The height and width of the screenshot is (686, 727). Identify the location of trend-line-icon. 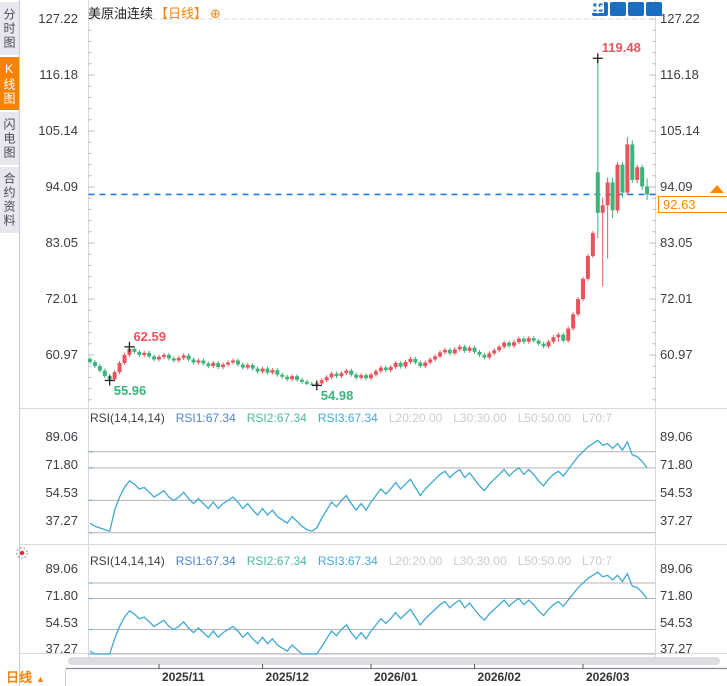
(618, 9).